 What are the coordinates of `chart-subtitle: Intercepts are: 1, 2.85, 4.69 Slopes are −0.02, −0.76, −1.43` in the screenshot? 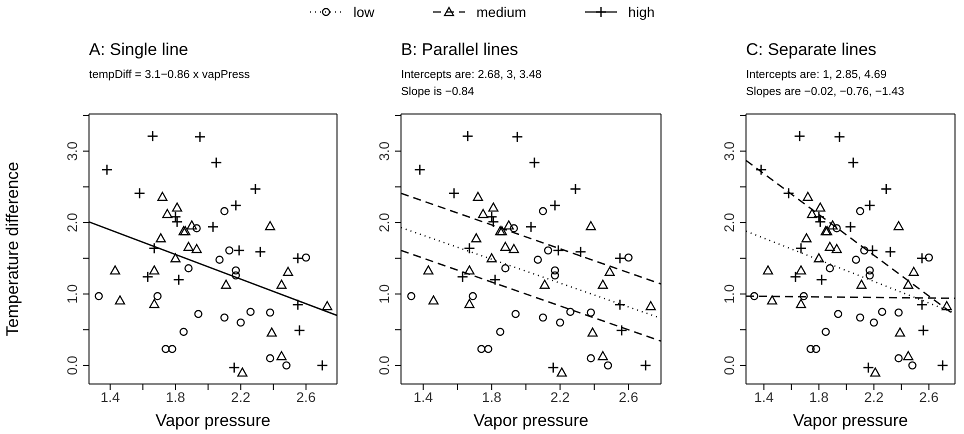 It's located at (825, 83).